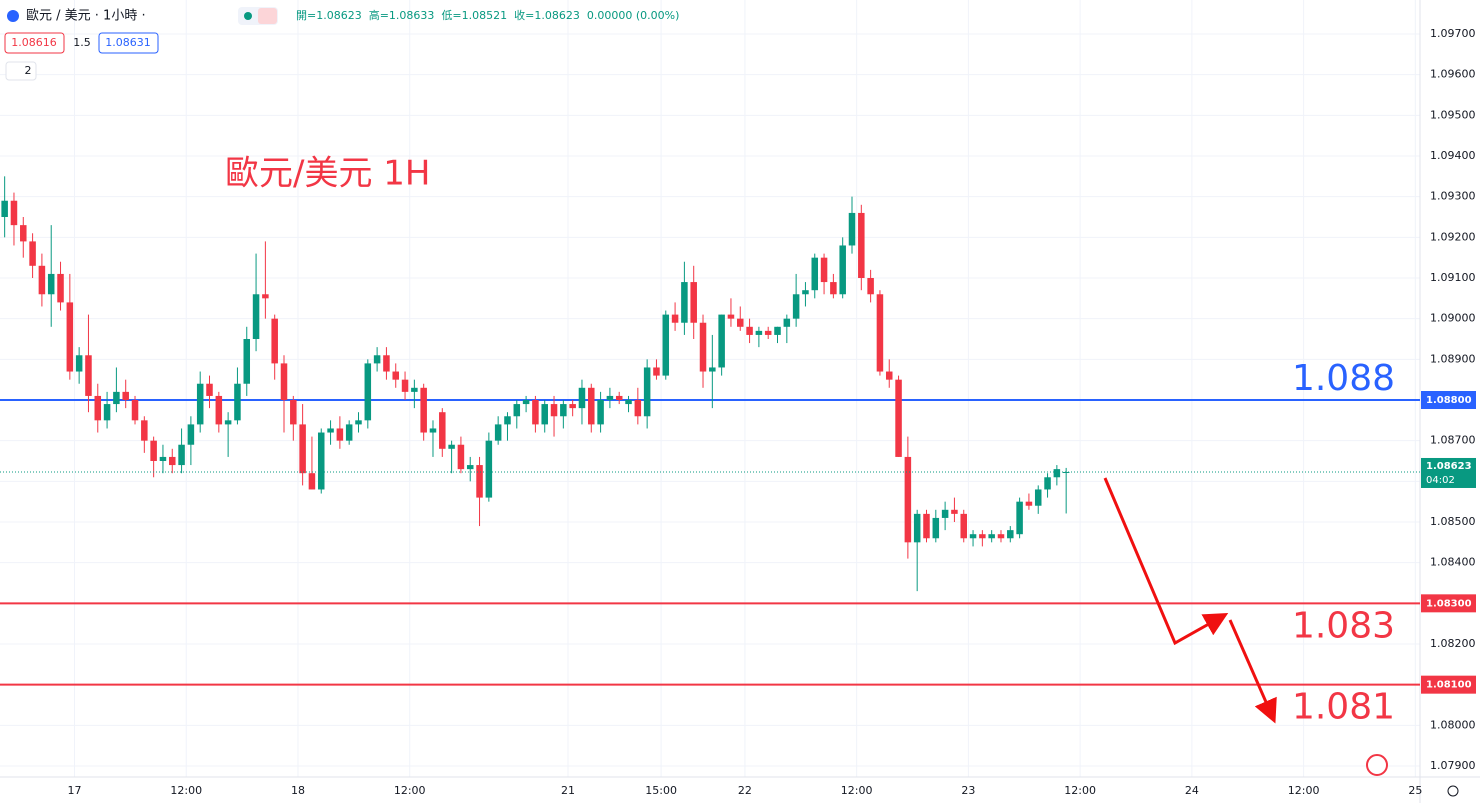 The width and height of the screenshot is (1480, 803). Describe the element at coordinates (1377, 765) in the screenshot. I see `flag-icon` at that location.